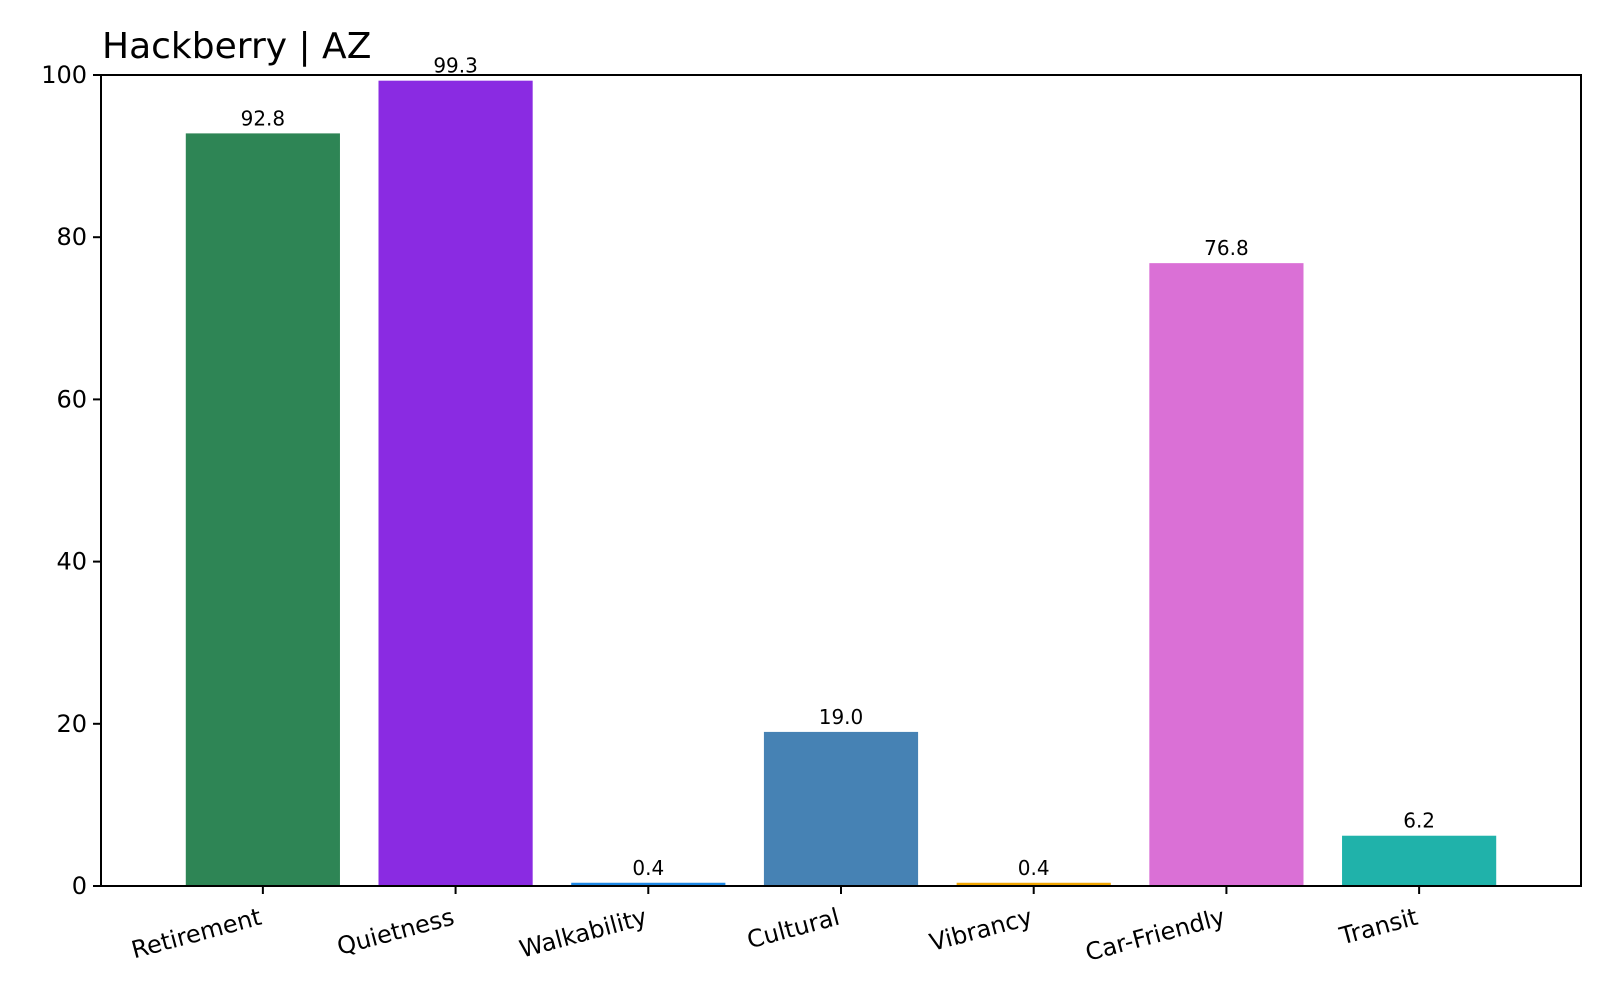  I want to click on x-tick-label: Car-Friendly, so click(1155, 935).